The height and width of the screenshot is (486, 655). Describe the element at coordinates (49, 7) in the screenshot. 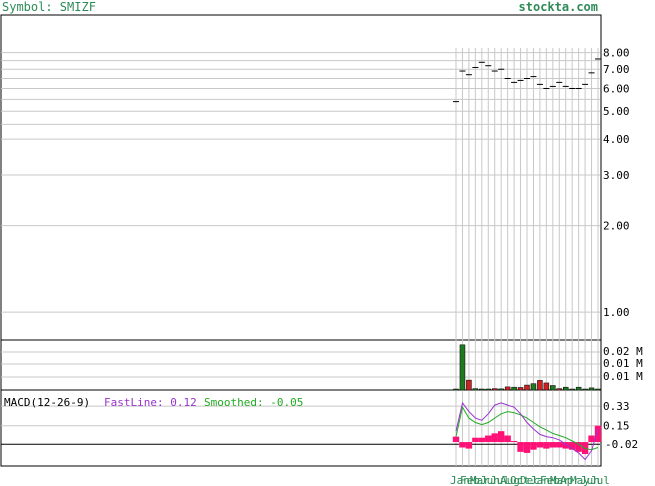

I see `symbol-label: Symbol: SMIZF` at that location.